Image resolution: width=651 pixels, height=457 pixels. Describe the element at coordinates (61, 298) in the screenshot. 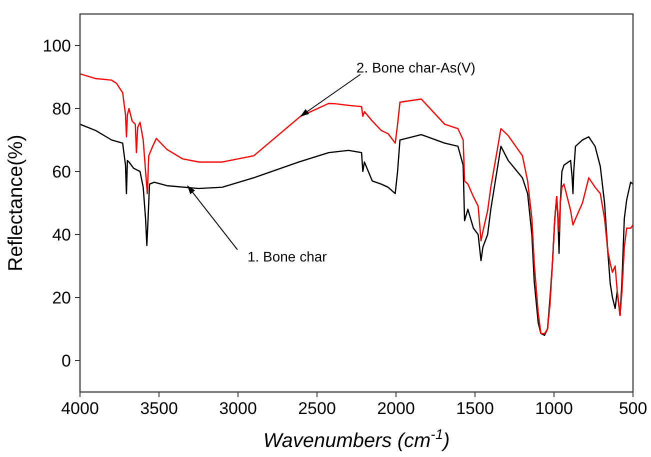

I see `y-tick-label: 20` at that location.